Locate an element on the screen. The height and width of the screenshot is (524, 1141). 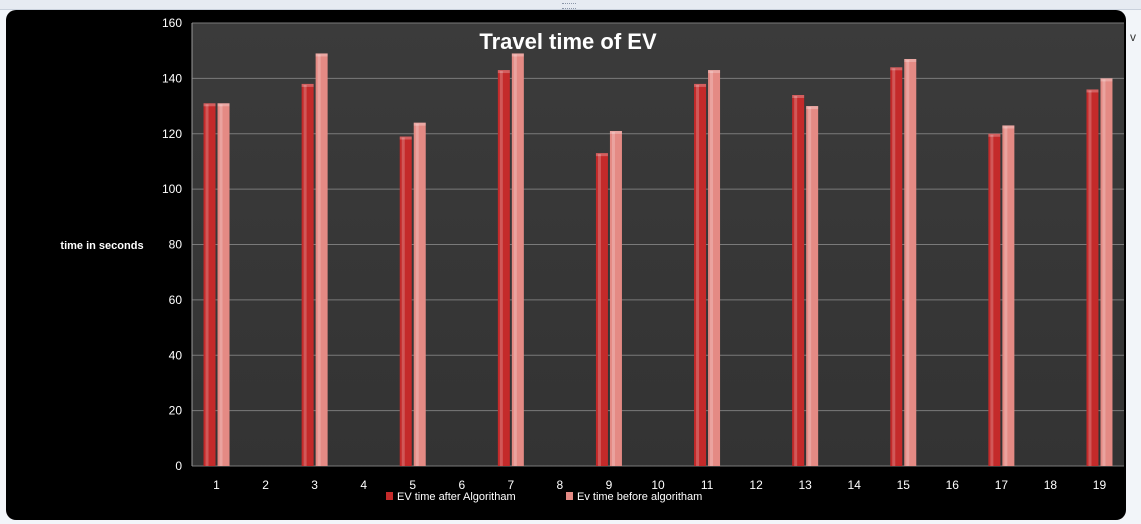
x-tick-label: 8 is located at coordinates (560, 485).